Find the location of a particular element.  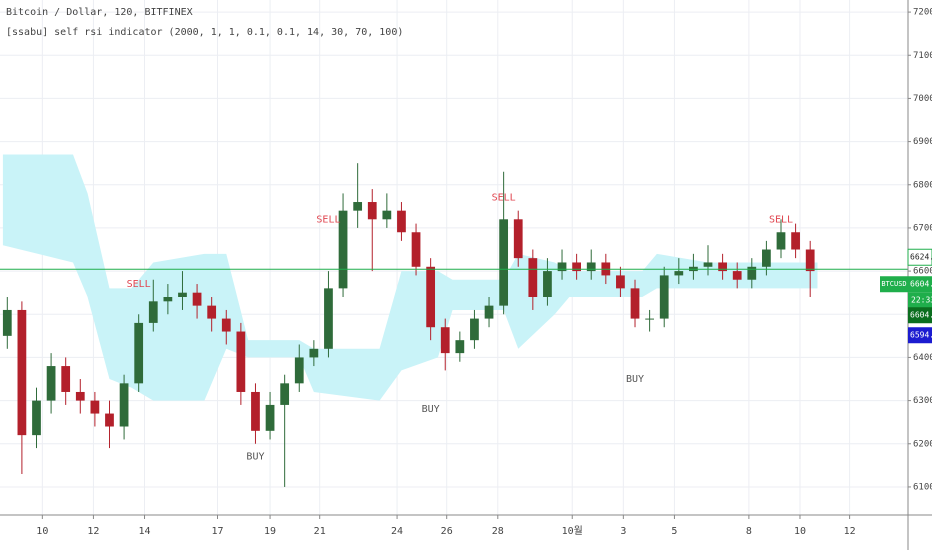

price-marker-label: 6624.0 is located at coordinates (921, 257).